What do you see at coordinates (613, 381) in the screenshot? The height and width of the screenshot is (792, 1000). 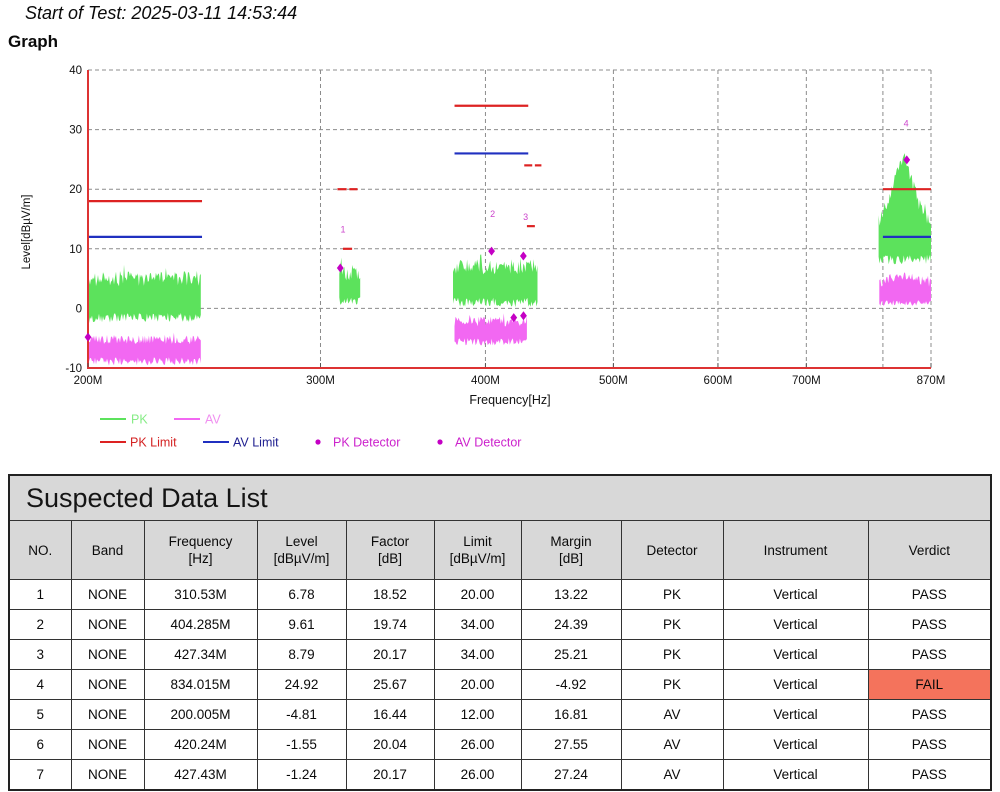 I see `x-tick-label: 500M` at bounding box center [613, 381].